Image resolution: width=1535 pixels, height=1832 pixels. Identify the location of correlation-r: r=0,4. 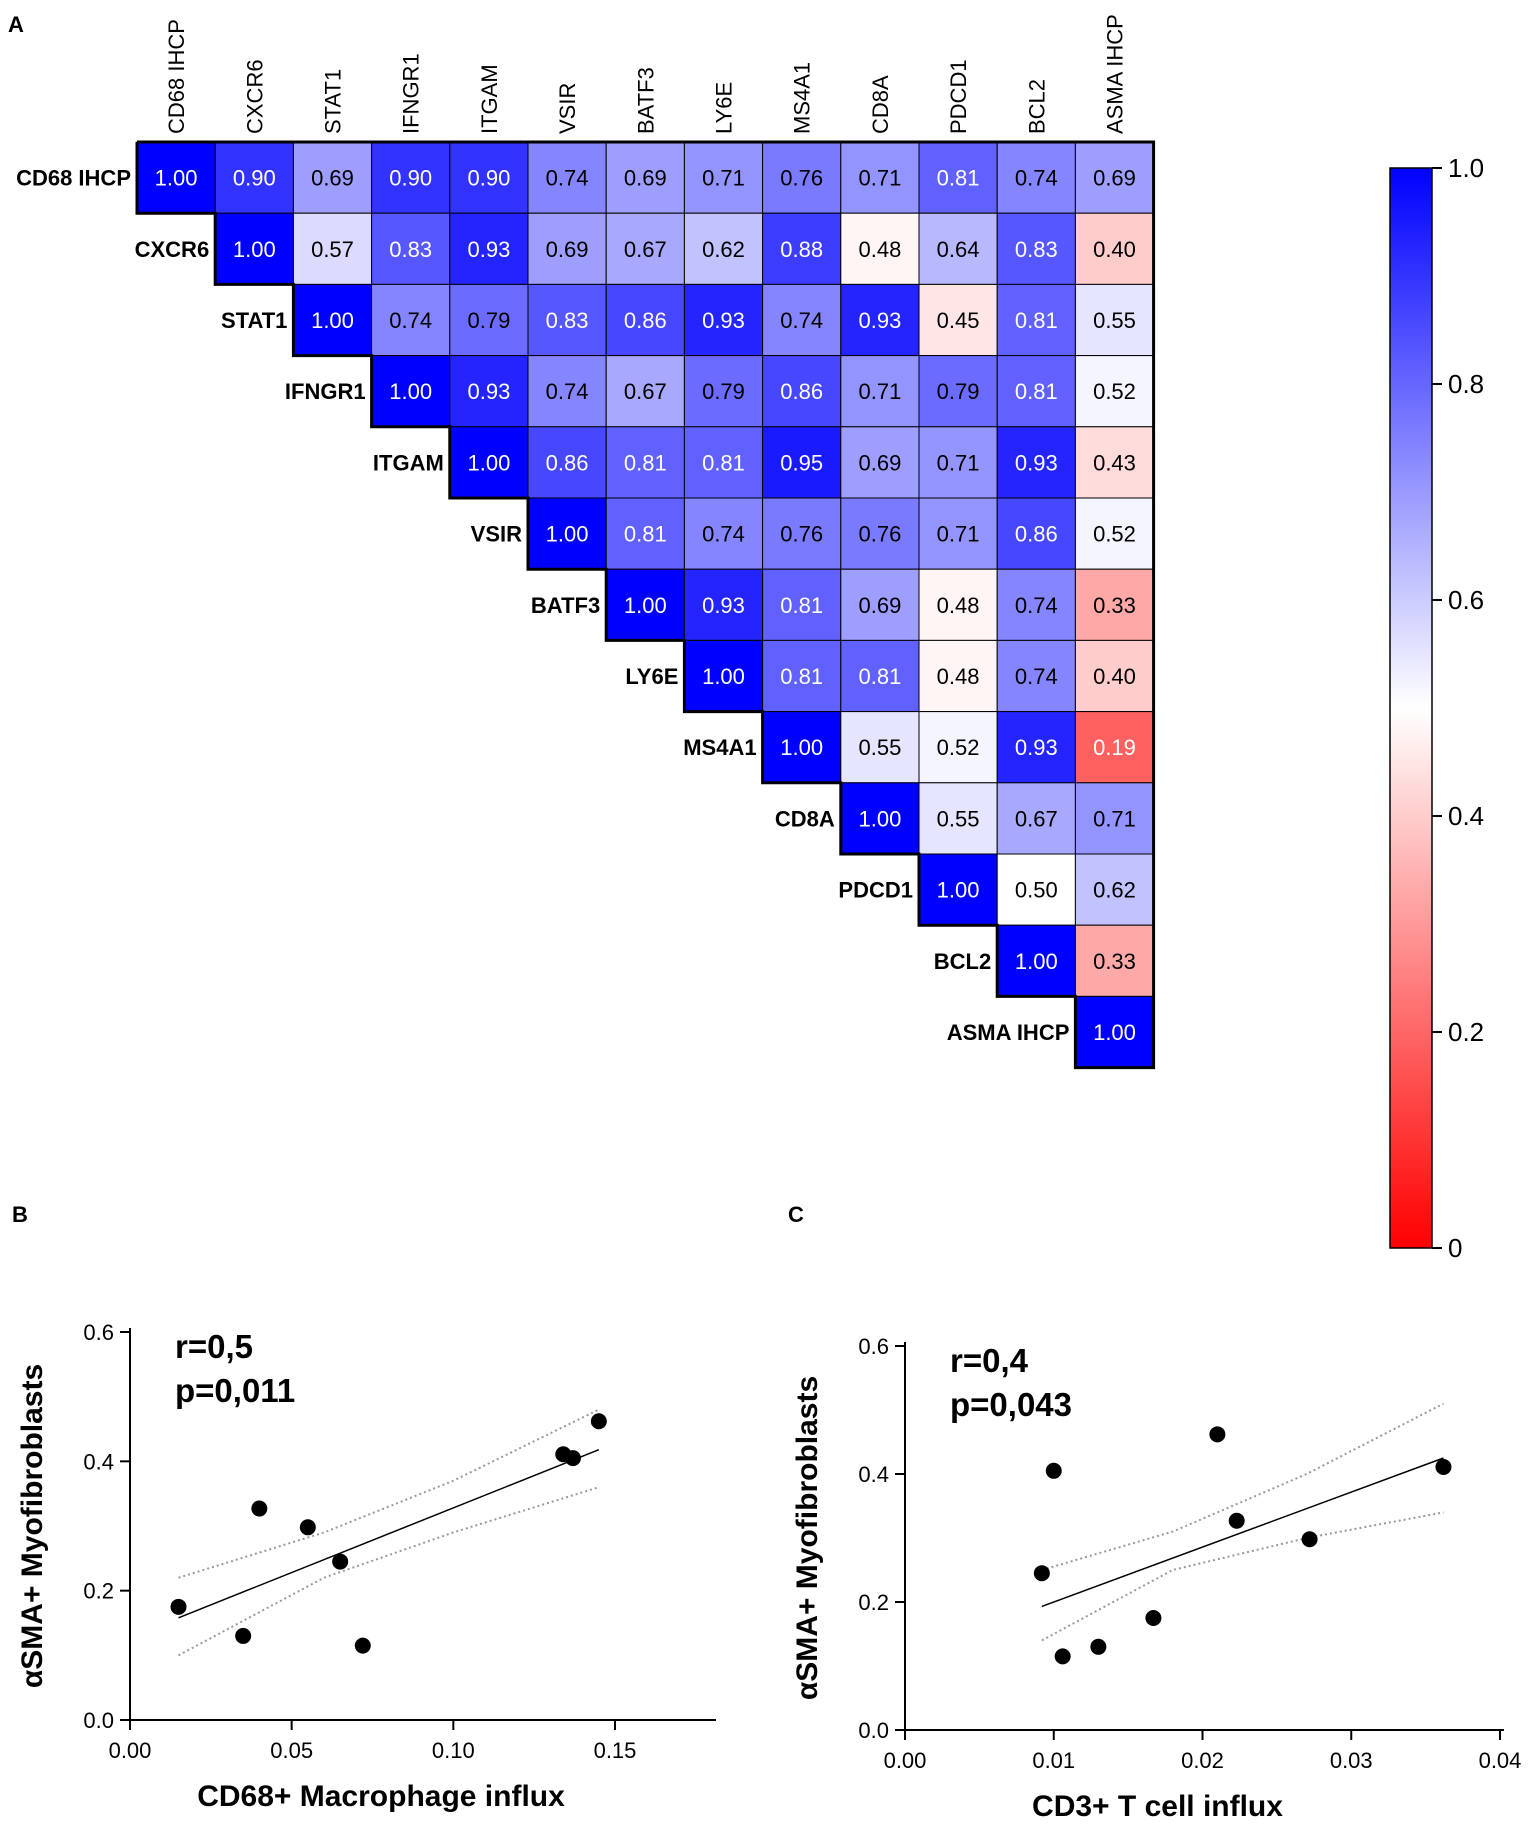
(989, 1360).